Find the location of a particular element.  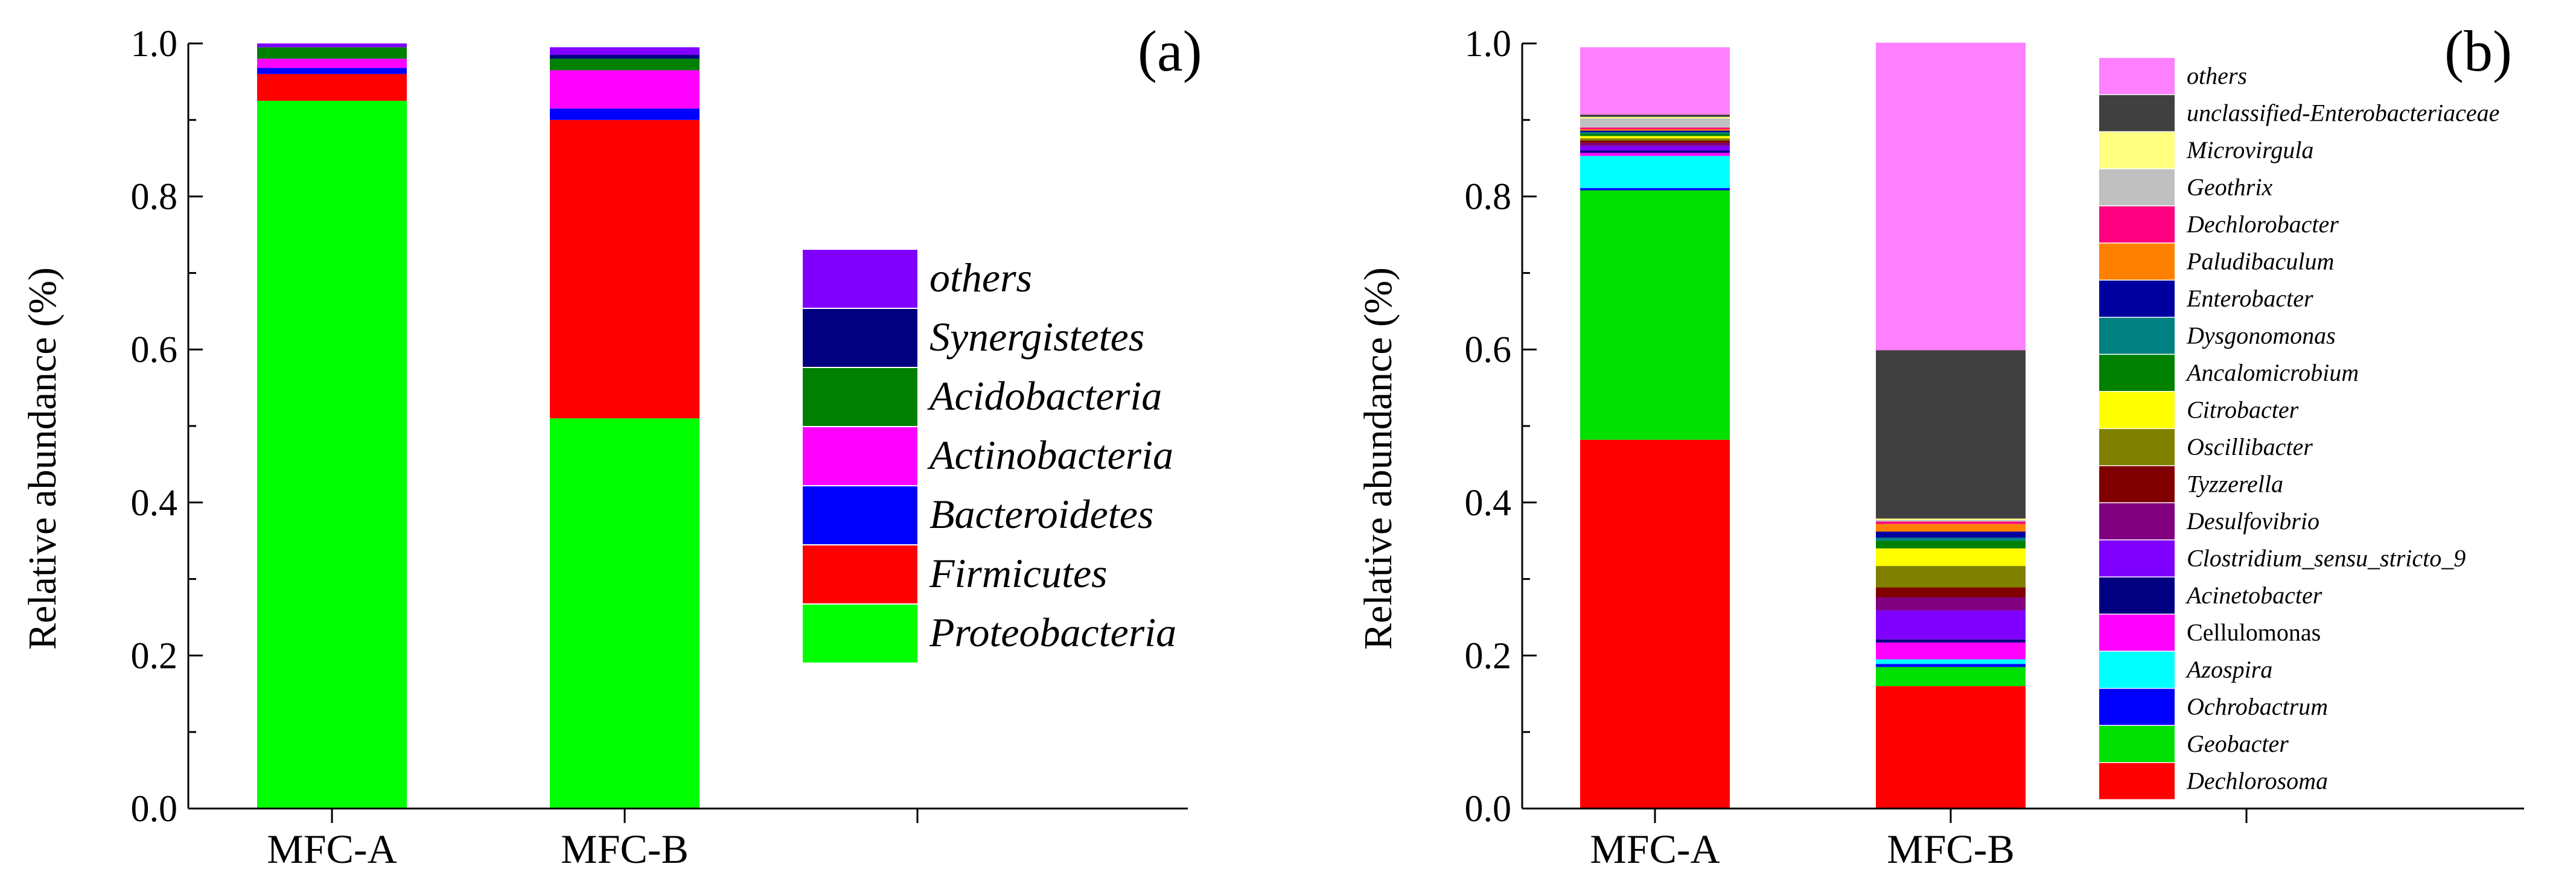

legend-item: Acidobacteria is located at coordinates (982, 397).